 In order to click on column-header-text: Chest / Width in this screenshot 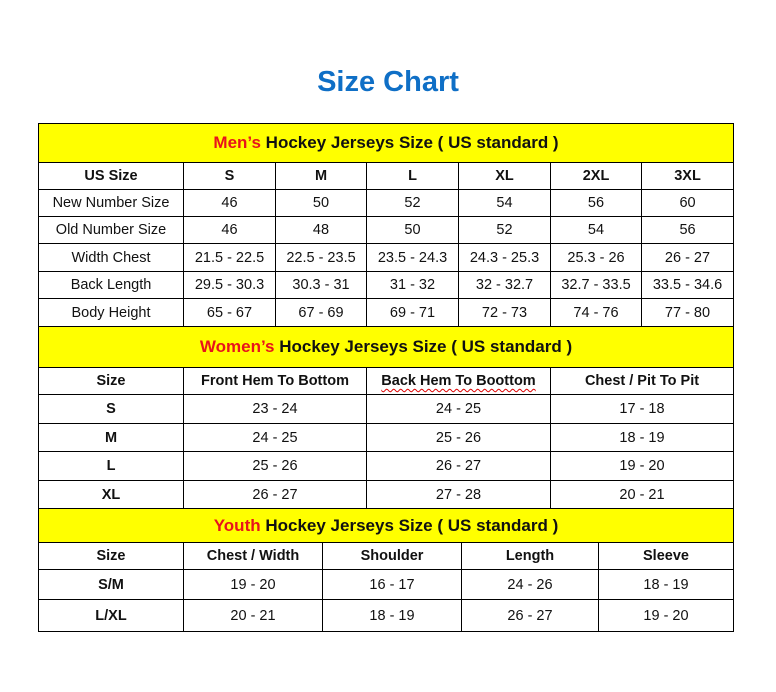, I will do `click(253, 556)`.